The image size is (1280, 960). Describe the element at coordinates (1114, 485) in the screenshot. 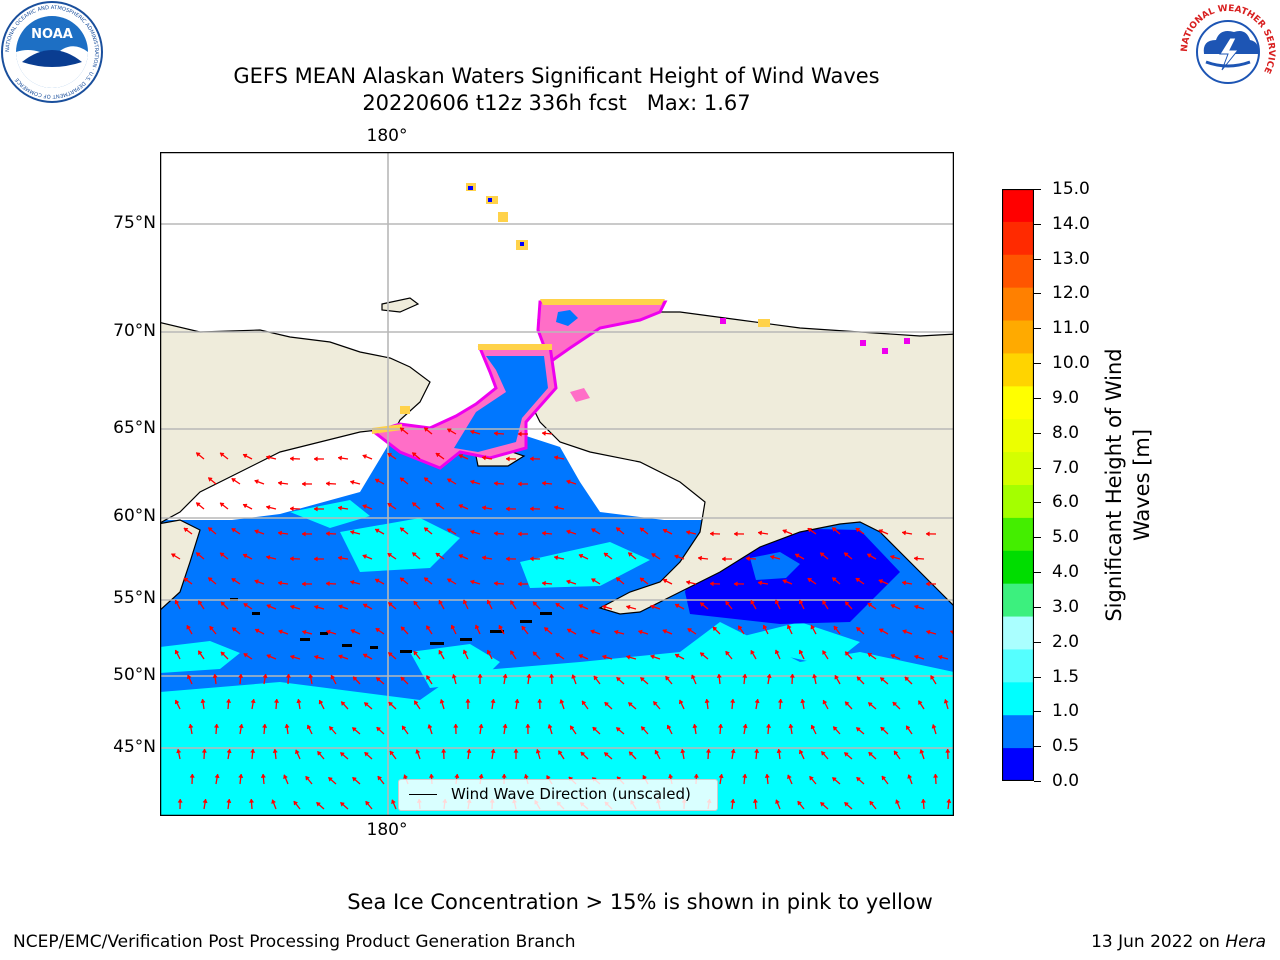

I see `colorbar-title-line1: Significant Height of Wind` at that location.